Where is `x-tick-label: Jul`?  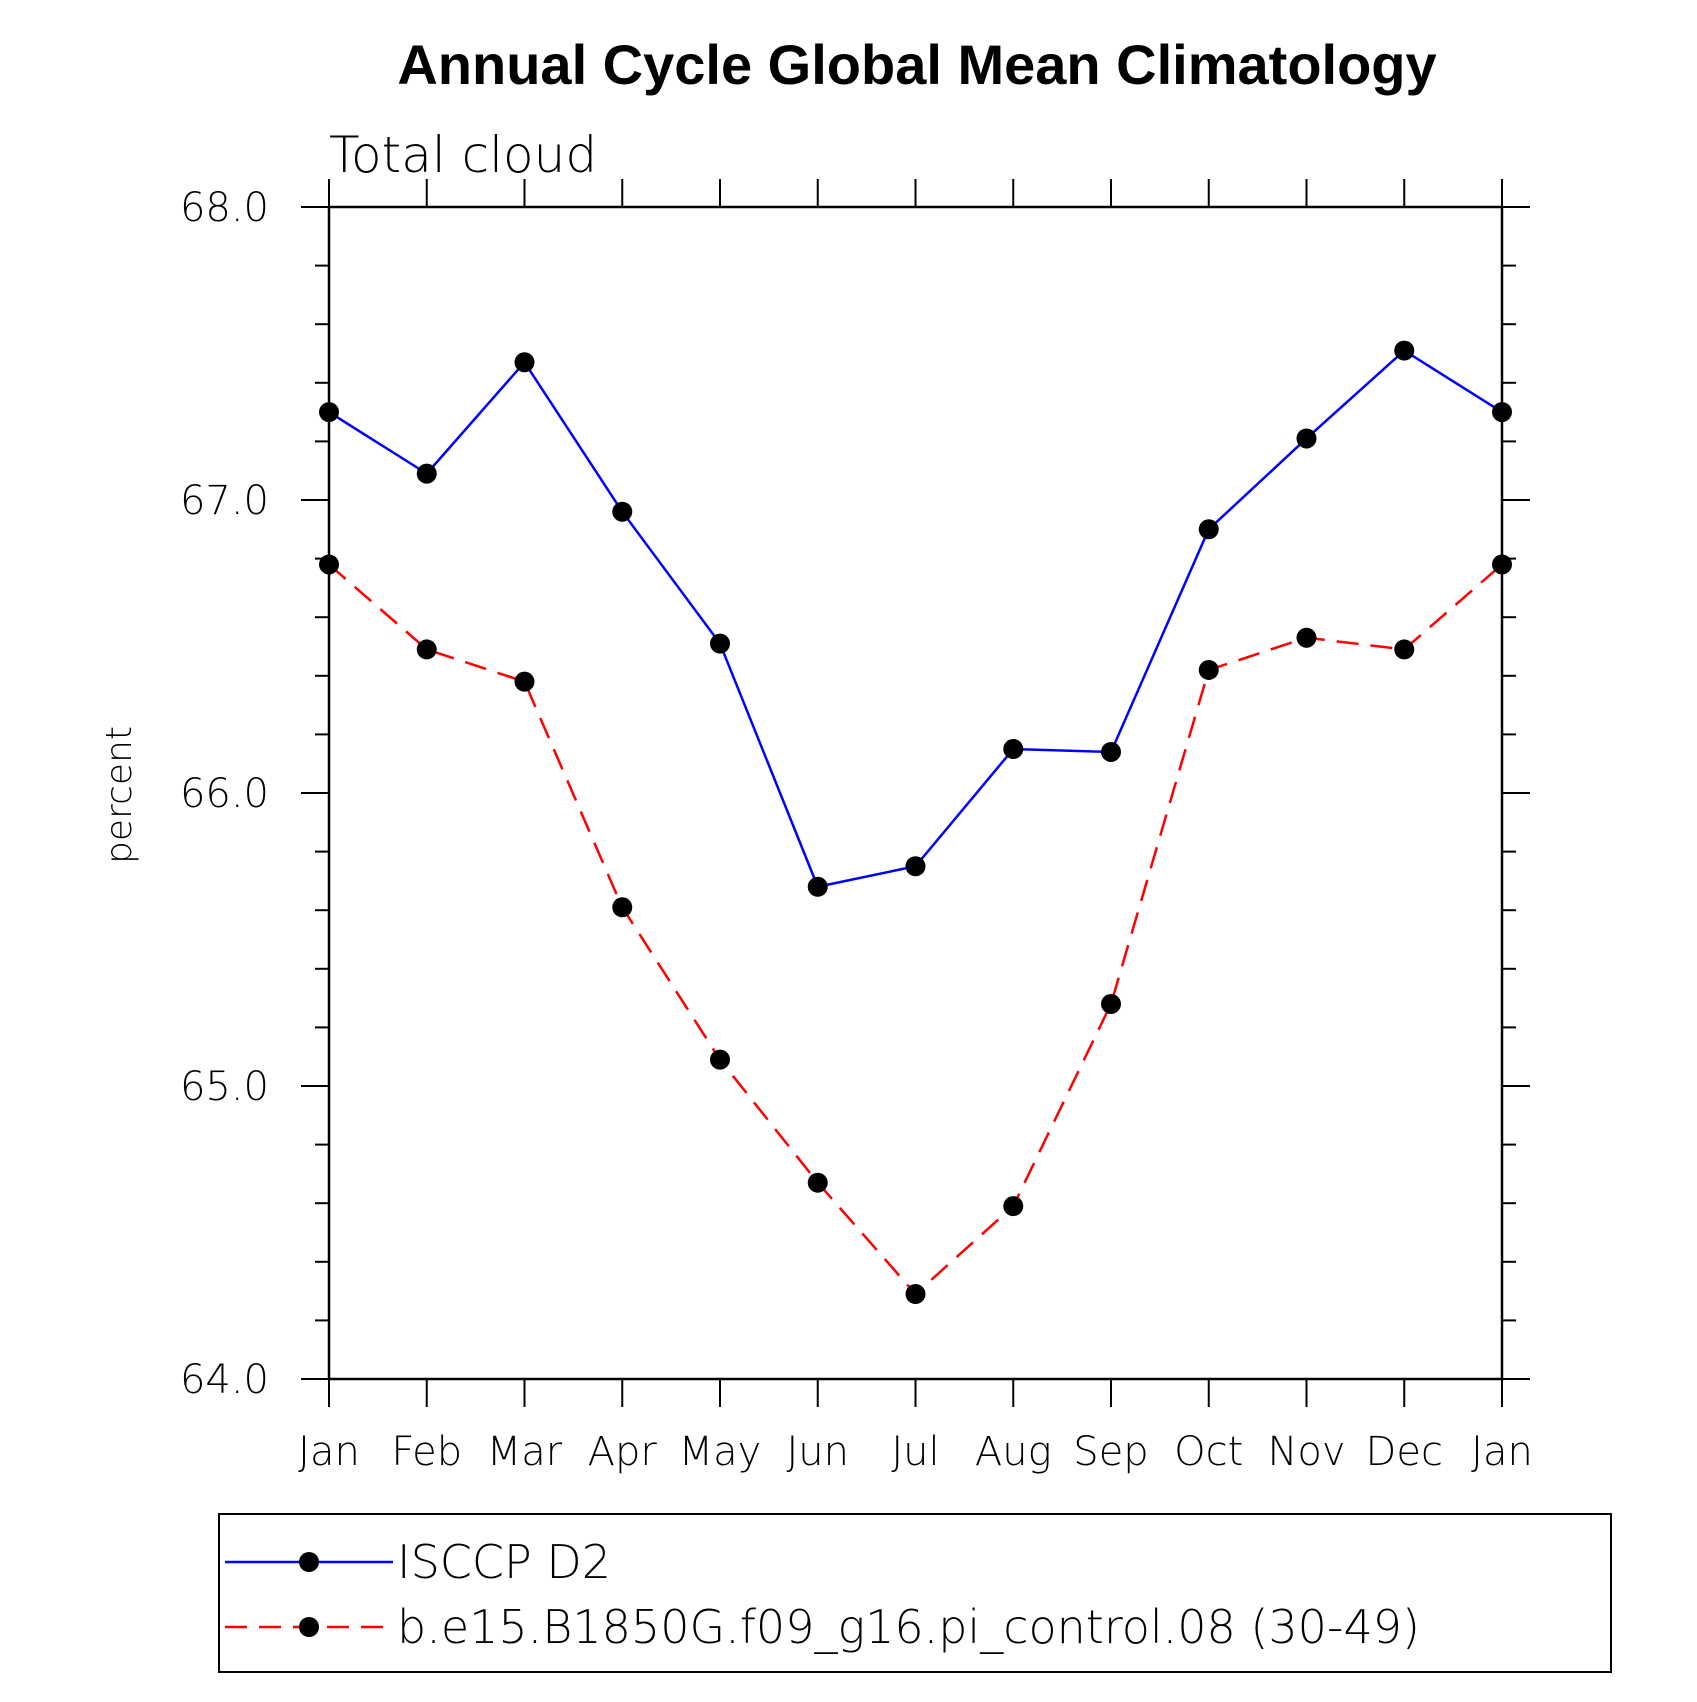
x-tick-label: Jul is located at coordinates (915, 1452).